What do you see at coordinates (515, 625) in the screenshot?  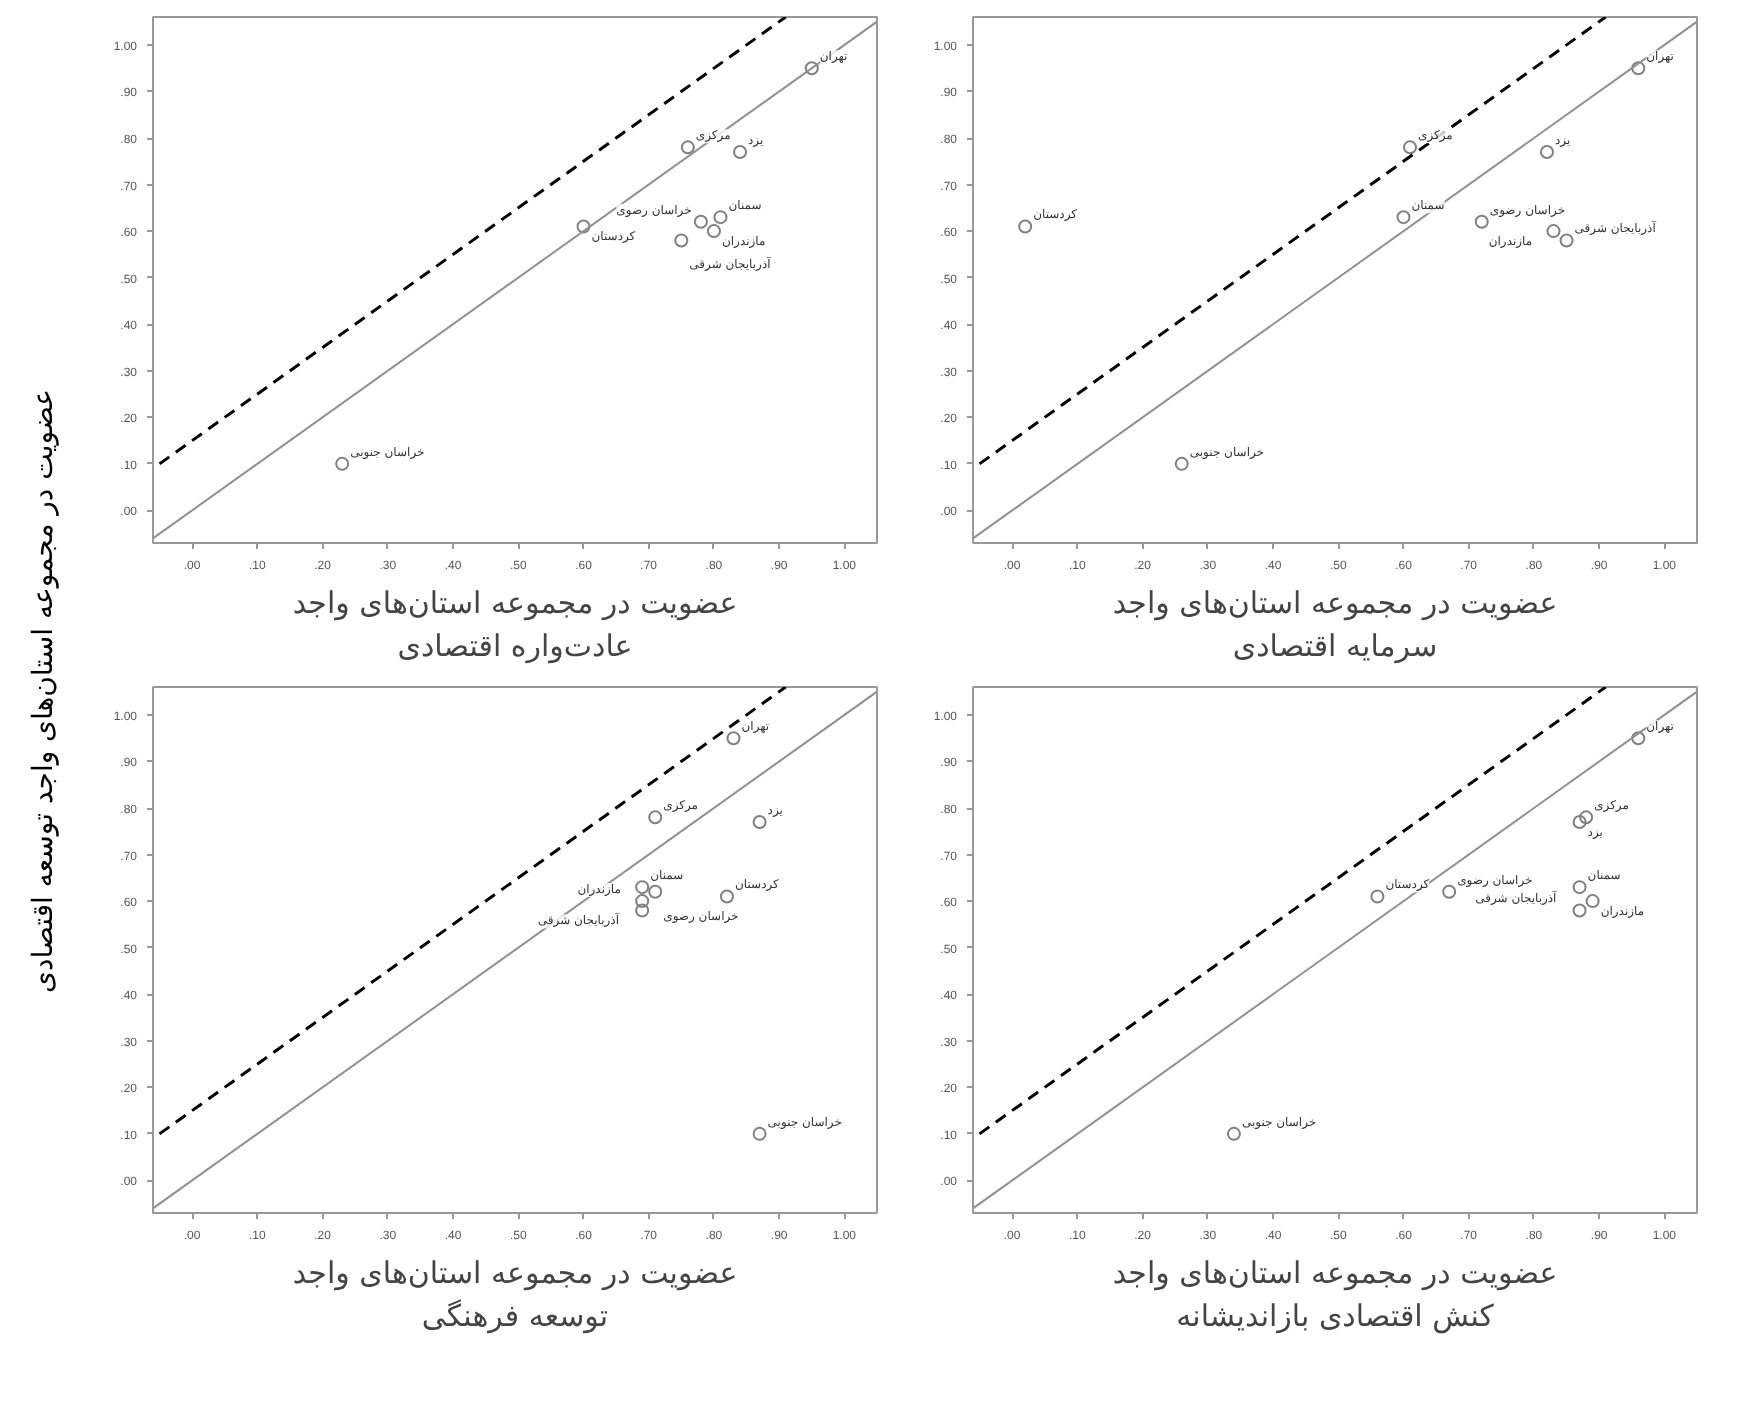 I see `x-axis-title: عضویت در مجموعه استان‌های واجد عادت‌واره اقتصادی` at bounding box center [515, 625].